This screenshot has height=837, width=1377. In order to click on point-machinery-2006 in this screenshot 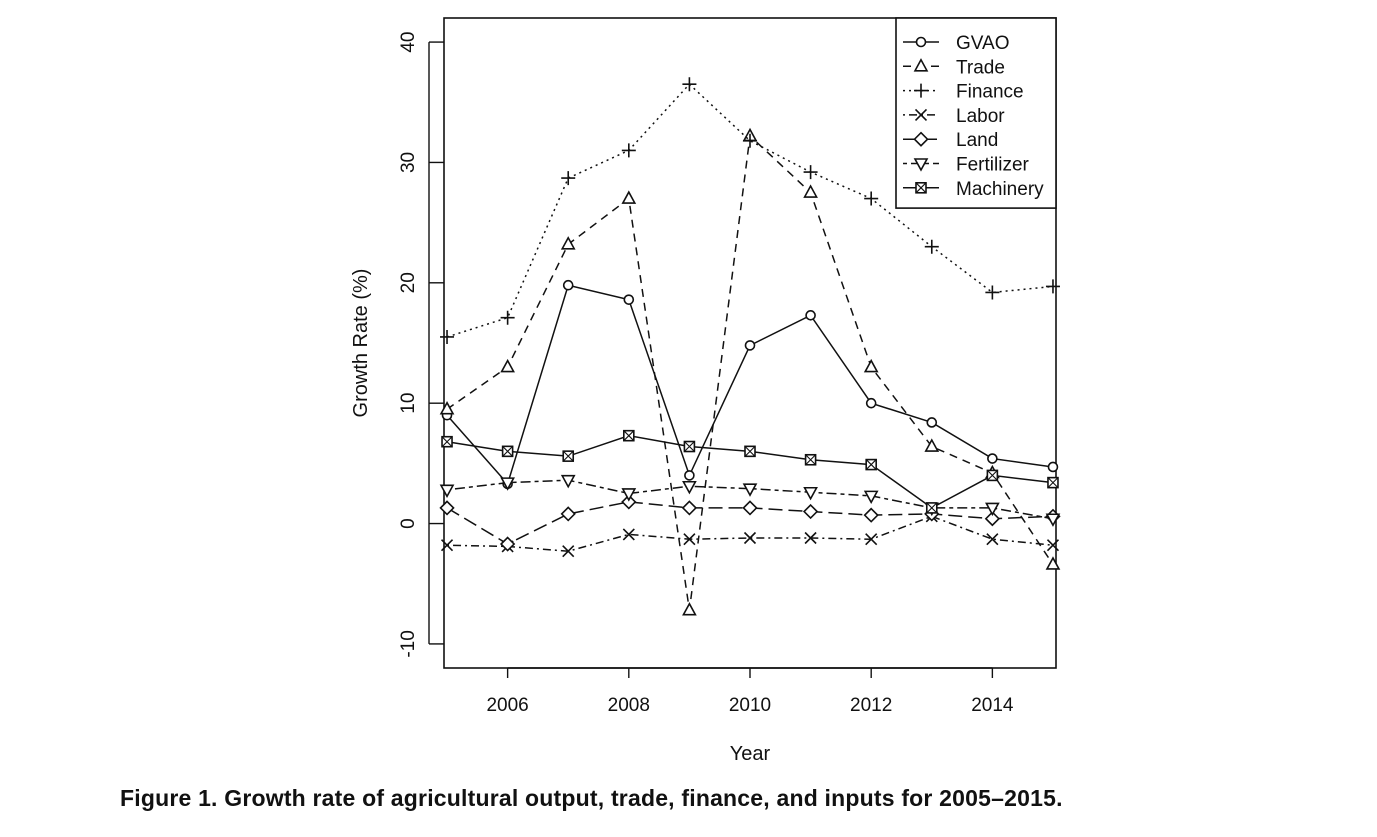, I will do `click(507, 451)`.